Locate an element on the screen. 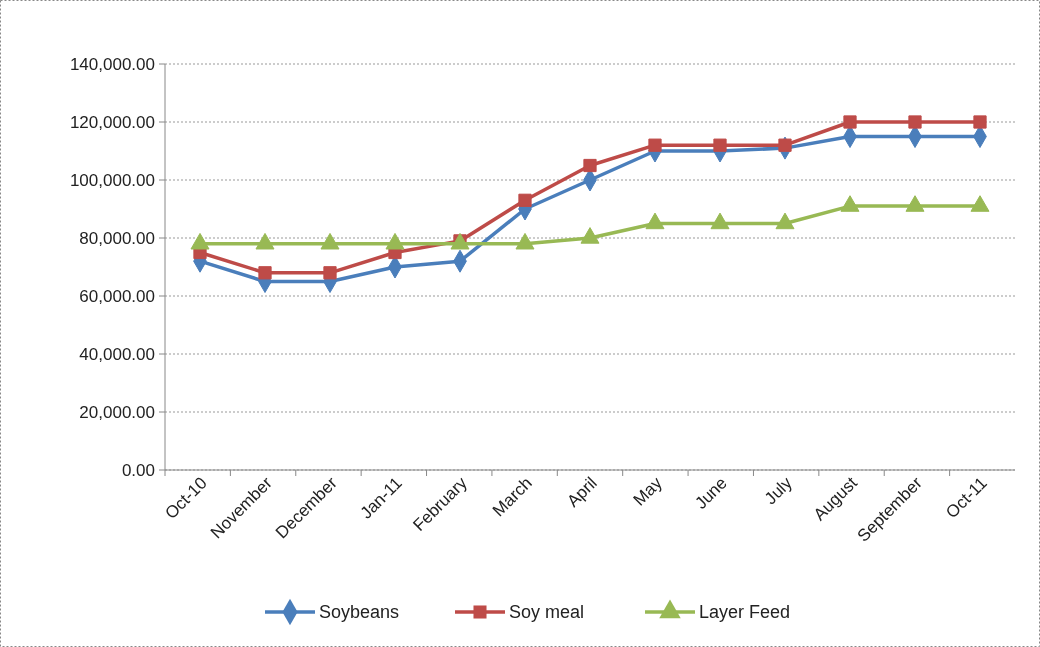 The width and height of the screenshot is (1040, 647). x-tick-label: July is located at coordinates (779, 491).